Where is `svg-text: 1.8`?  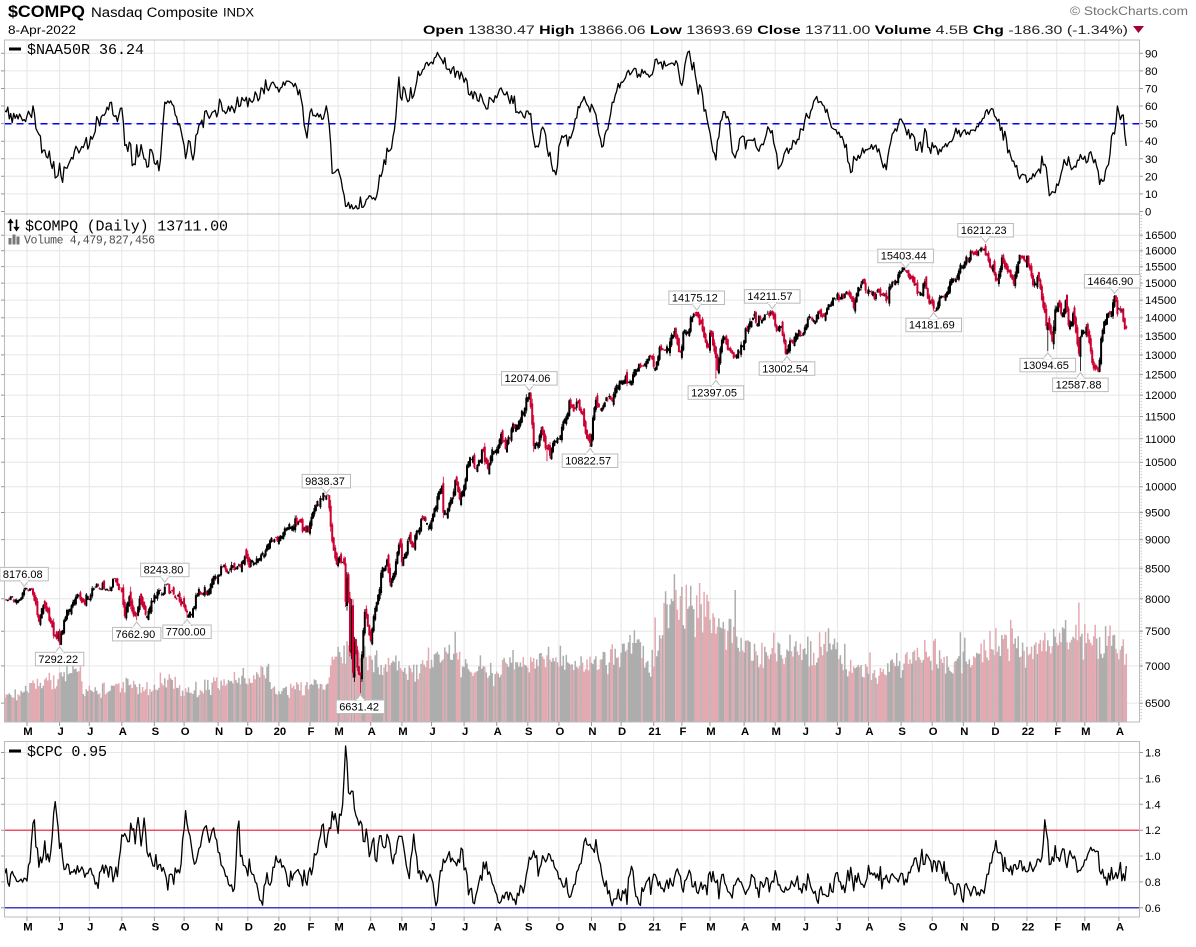 svg-text: 1.8 is located at coordinates (1153, 754).